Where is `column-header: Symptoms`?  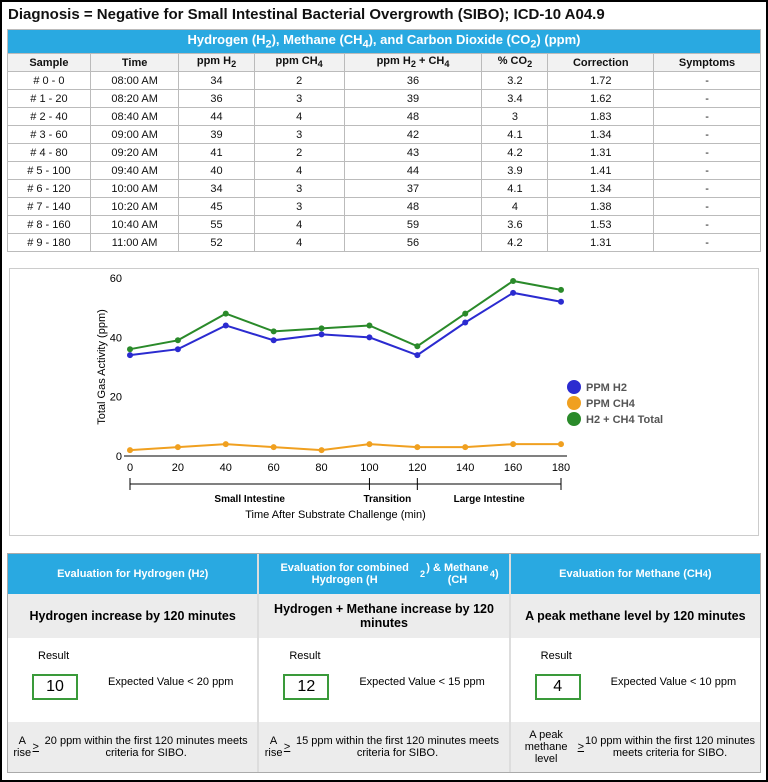
column-header: Symptoms is located at coordinates (707, 62).